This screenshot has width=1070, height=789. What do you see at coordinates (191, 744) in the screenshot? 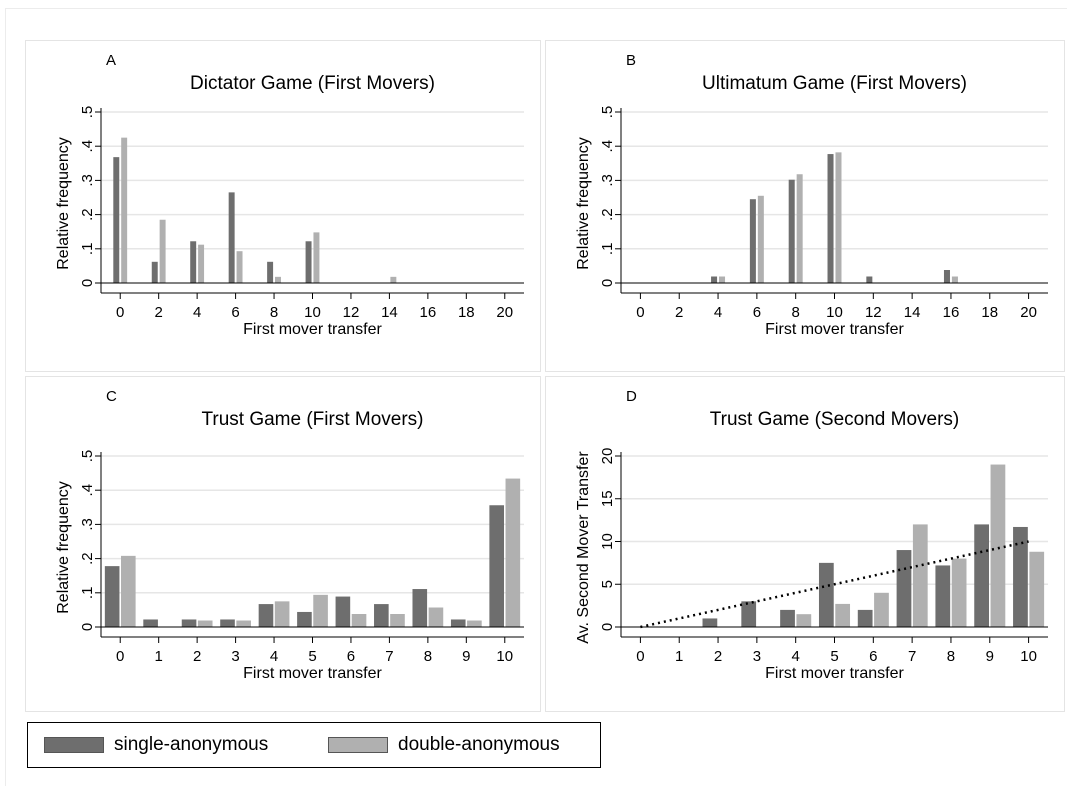
I see `legend-label-single: single-anonymous` at bounding box center [191, 744].